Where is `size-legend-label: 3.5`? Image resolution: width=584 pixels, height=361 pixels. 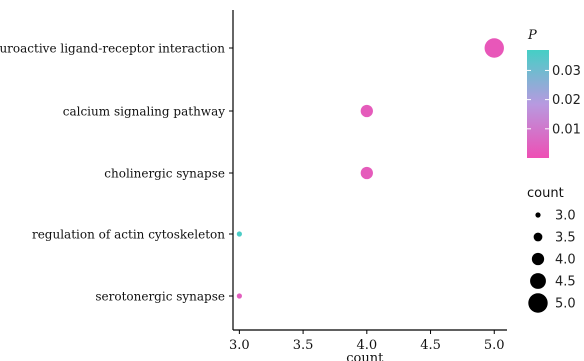 size-legend-label: 3.5 is located at coordinates (565, 238).